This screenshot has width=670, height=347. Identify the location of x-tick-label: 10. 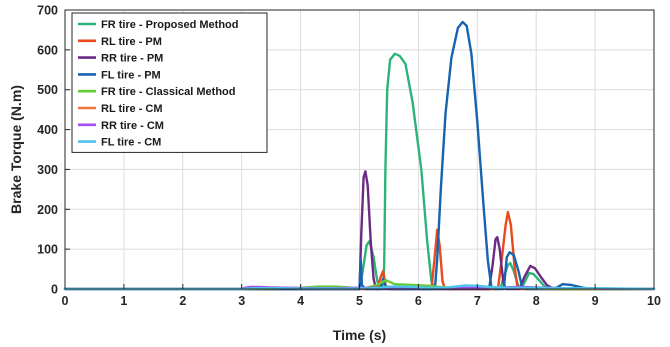
(654, 301).